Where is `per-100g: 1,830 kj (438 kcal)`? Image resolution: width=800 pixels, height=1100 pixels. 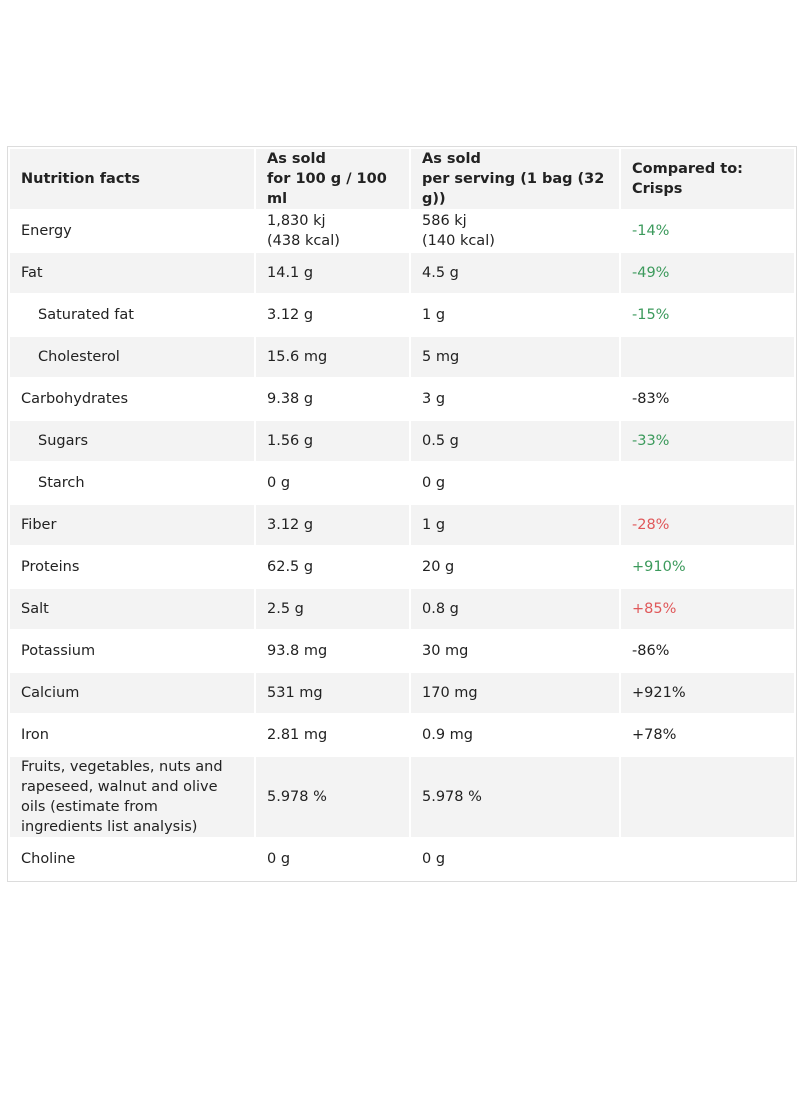 per-100g: 1,830 kj (438 kcal) is located at coordinates (332, 231).